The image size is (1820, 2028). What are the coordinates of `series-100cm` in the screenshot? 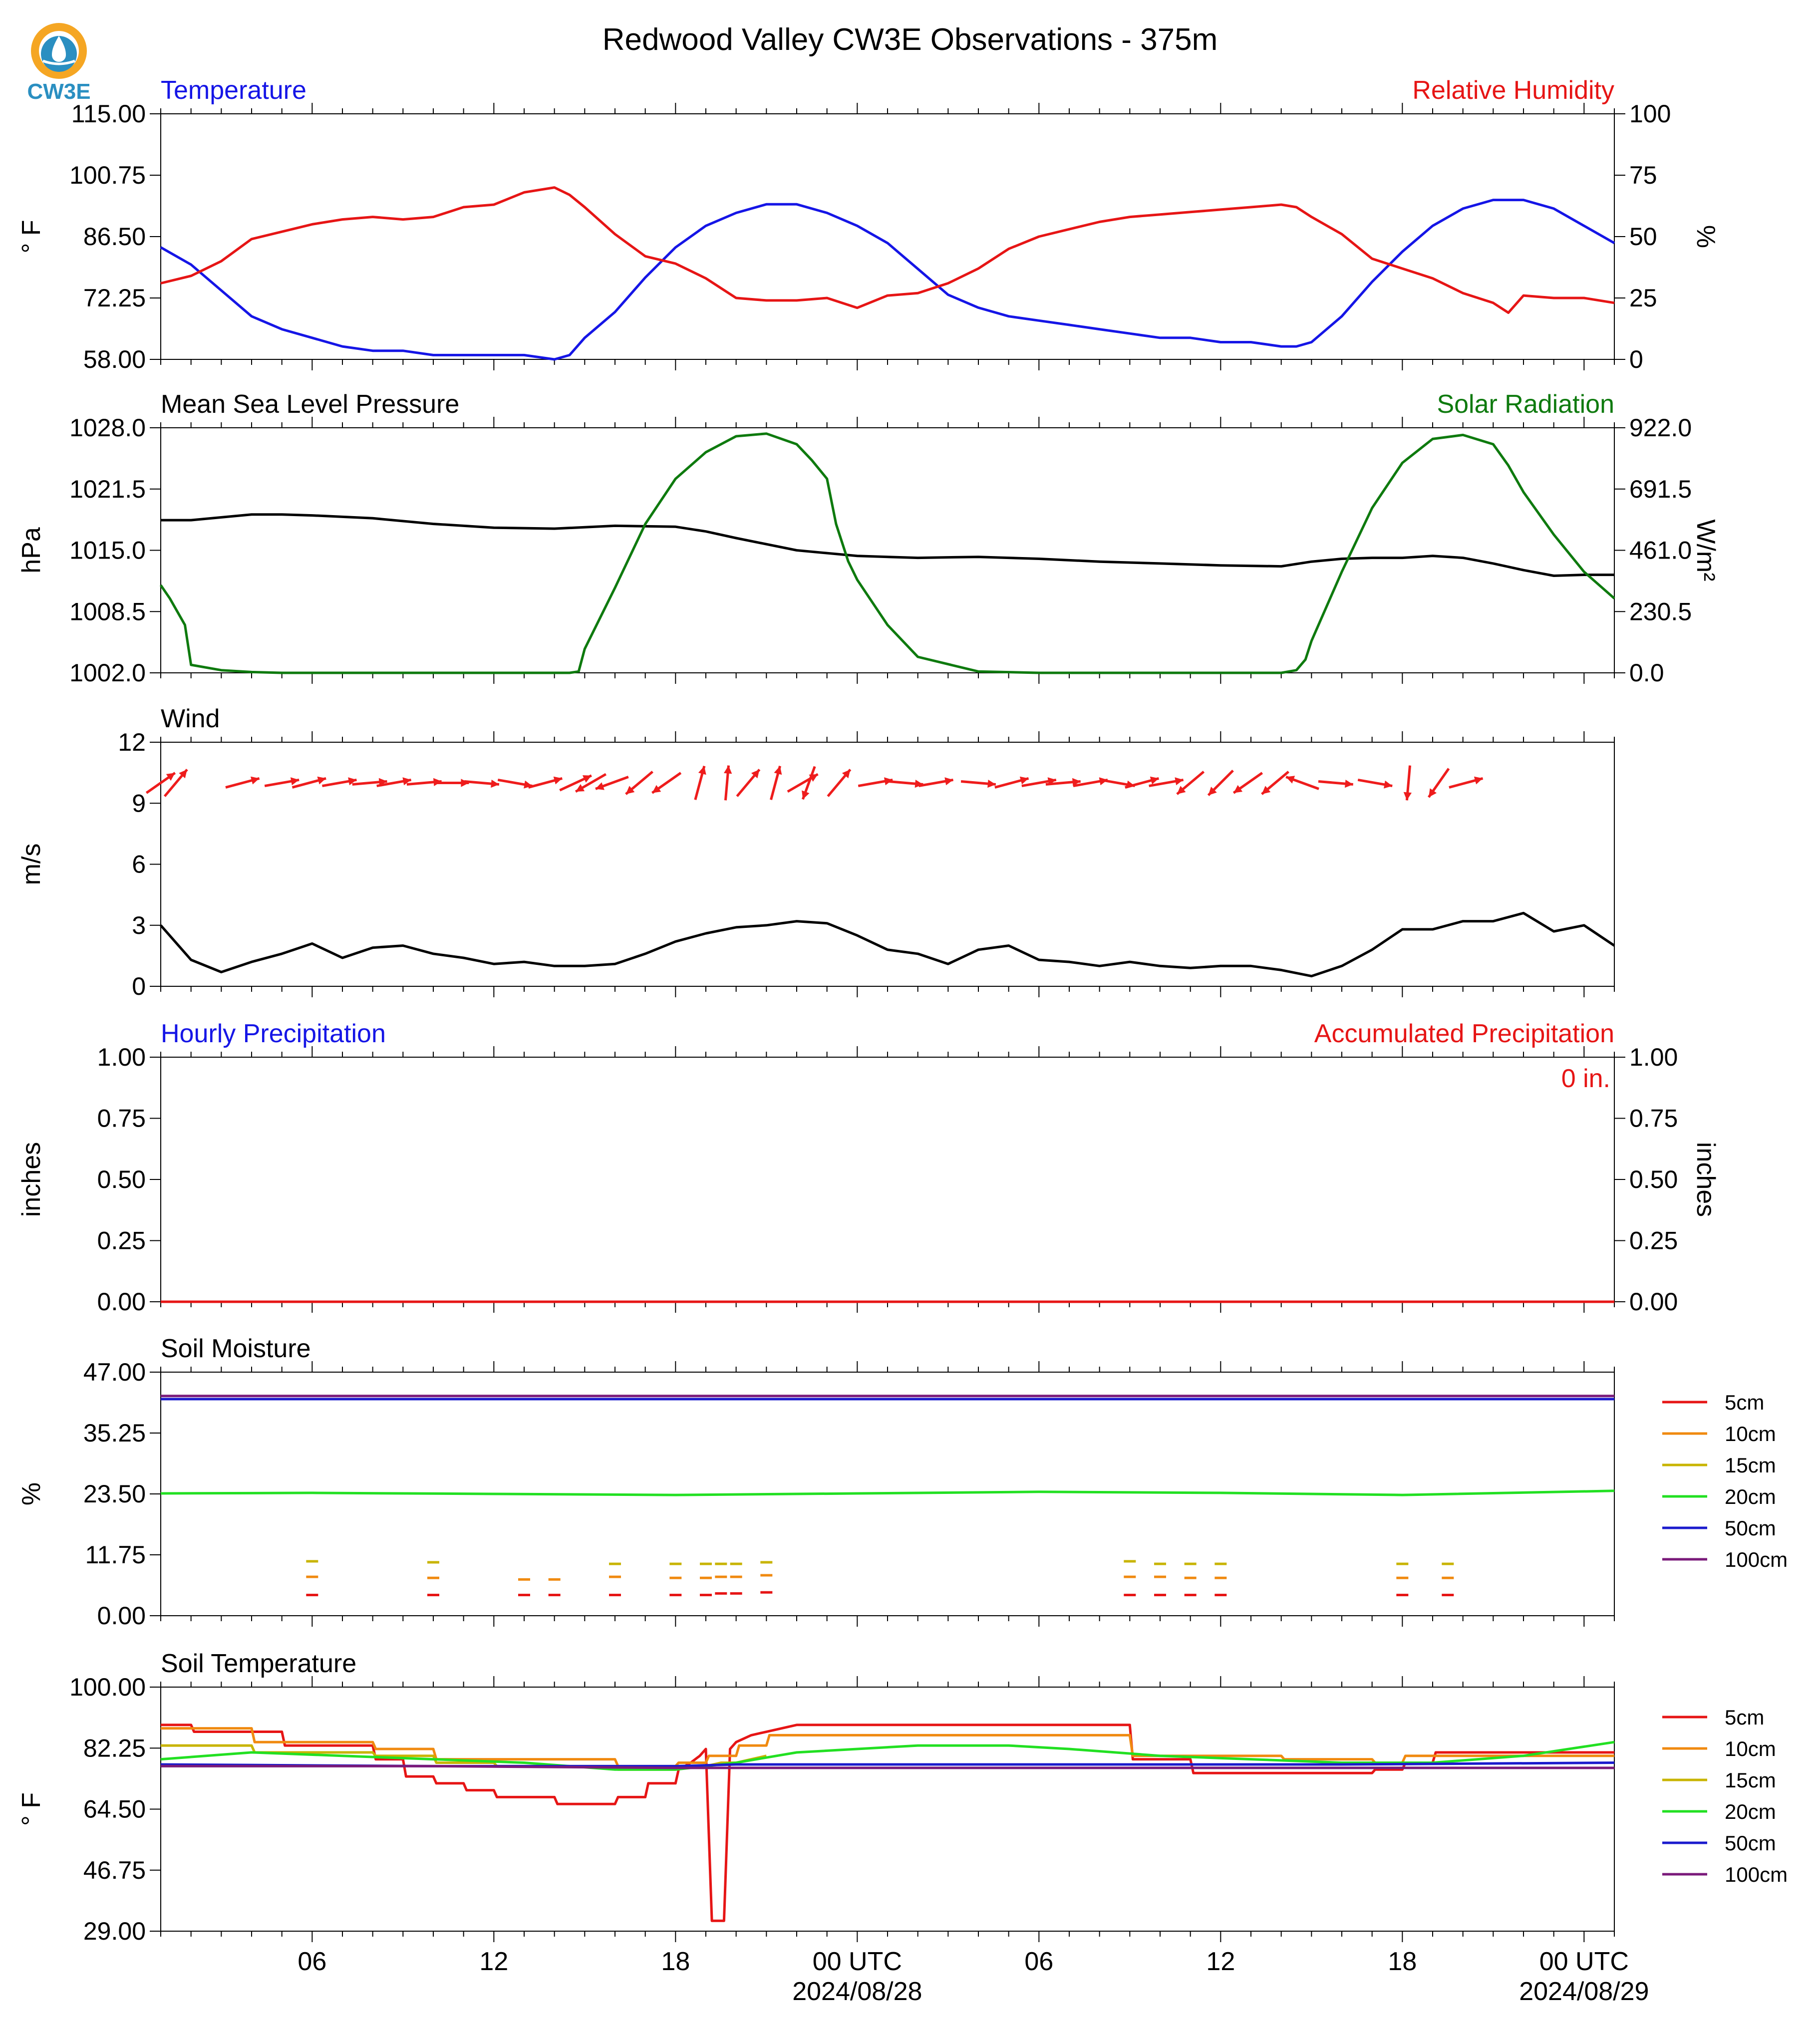 It's located at (887, 1766).